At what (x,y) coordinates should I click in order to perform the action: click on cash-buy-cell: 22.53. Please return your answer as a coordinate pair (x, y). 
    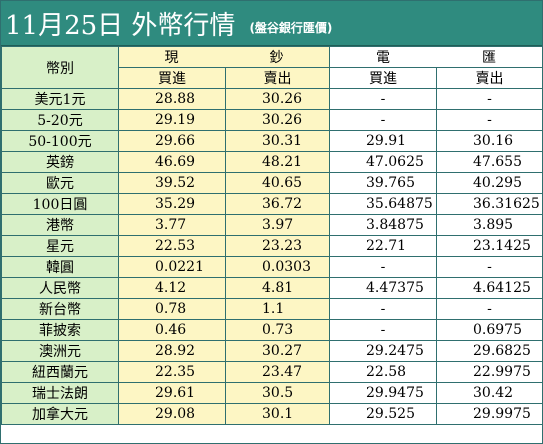
    Looking at the image, I should click on (172, 246).